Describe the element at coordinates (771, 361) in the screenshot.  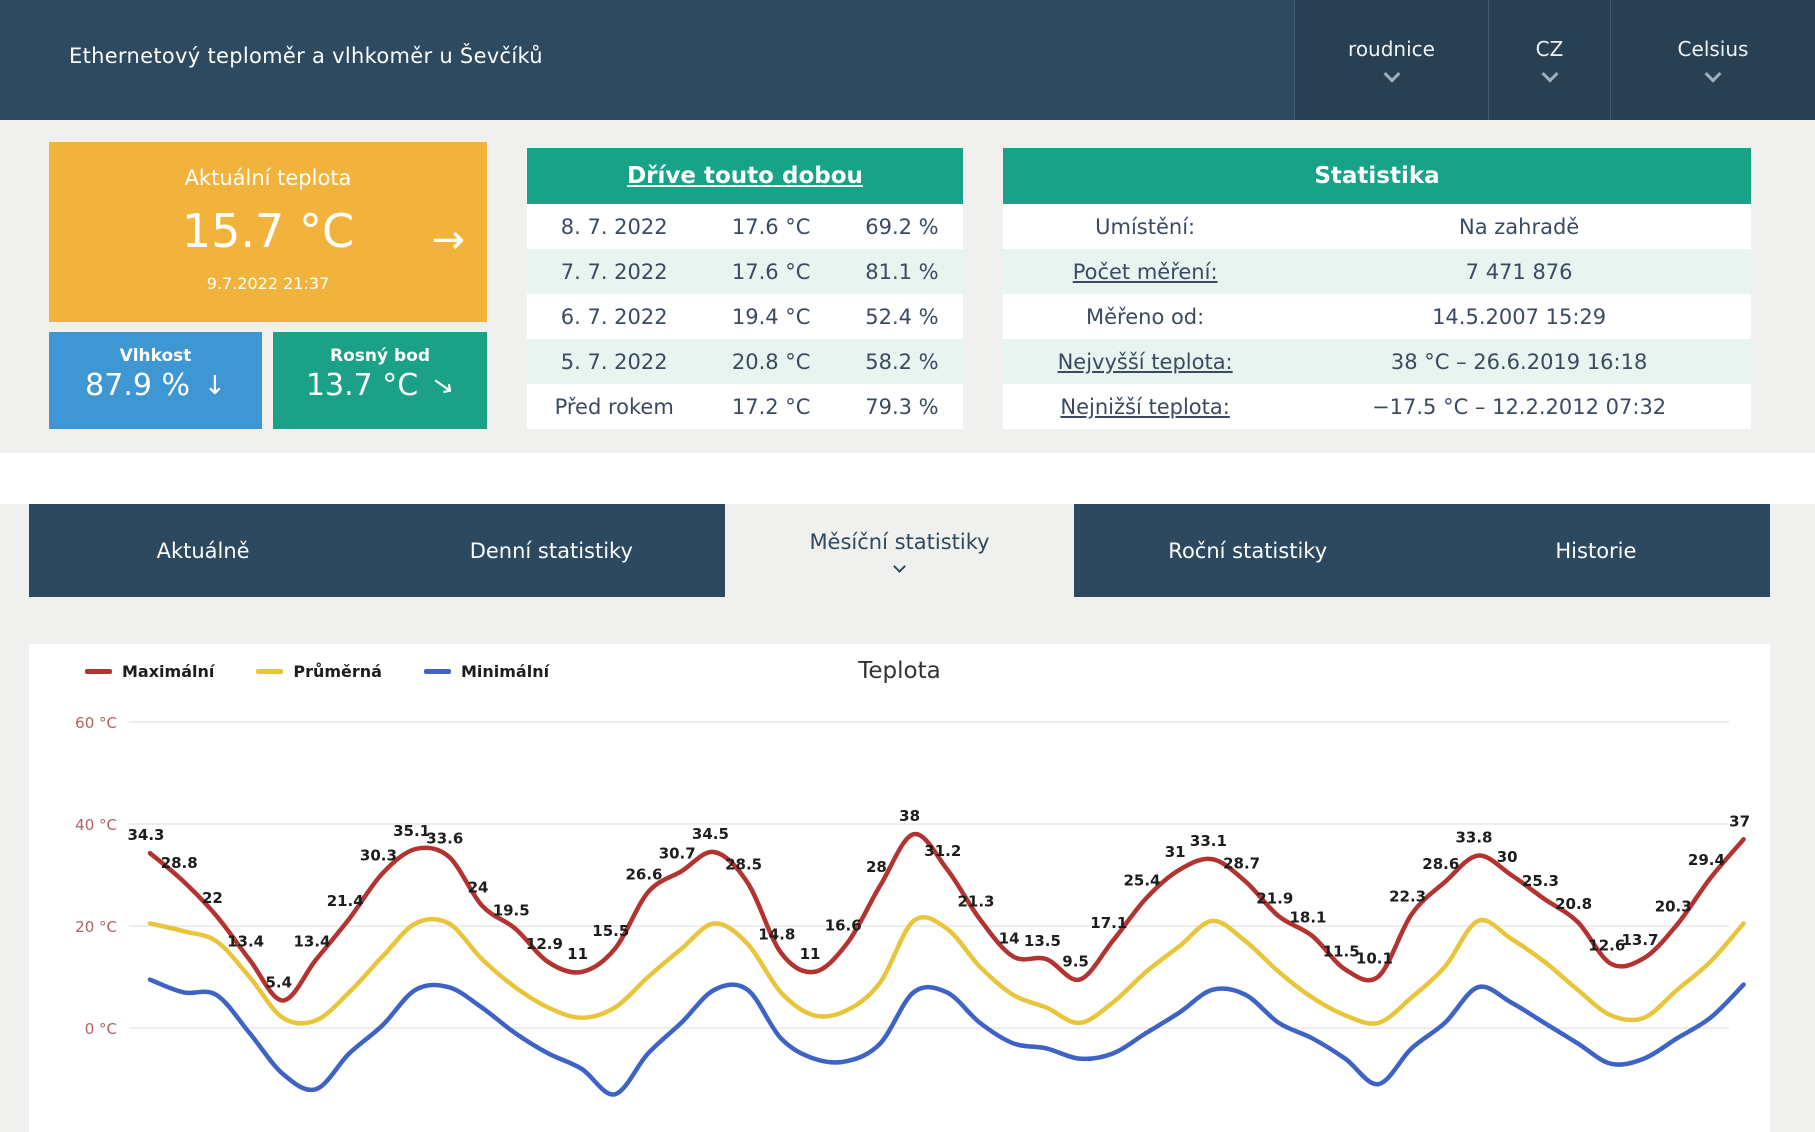
I see `temperature-cell: 20.8 °C` at that location.